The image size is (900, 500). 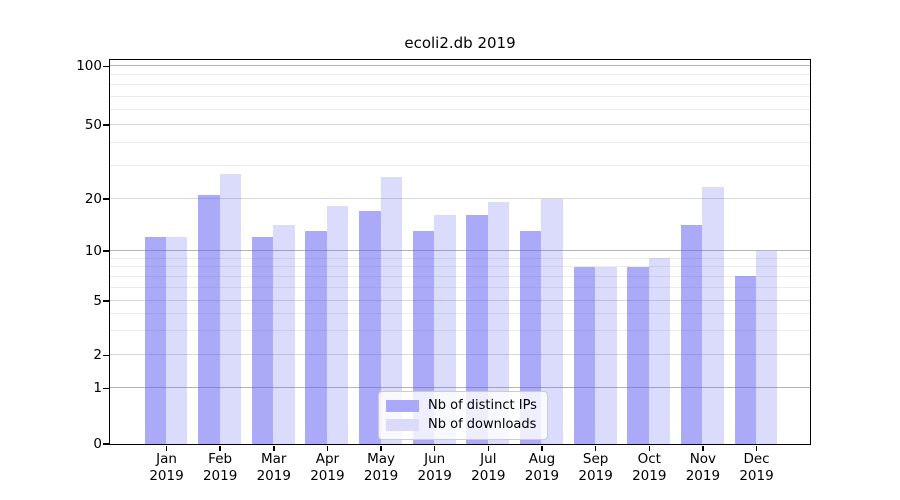 What do you see at coordinates (209, 319) in the screenshot?
I see `bar-nb-of-distinct-ips-feb` at bounding box center [209, 319].